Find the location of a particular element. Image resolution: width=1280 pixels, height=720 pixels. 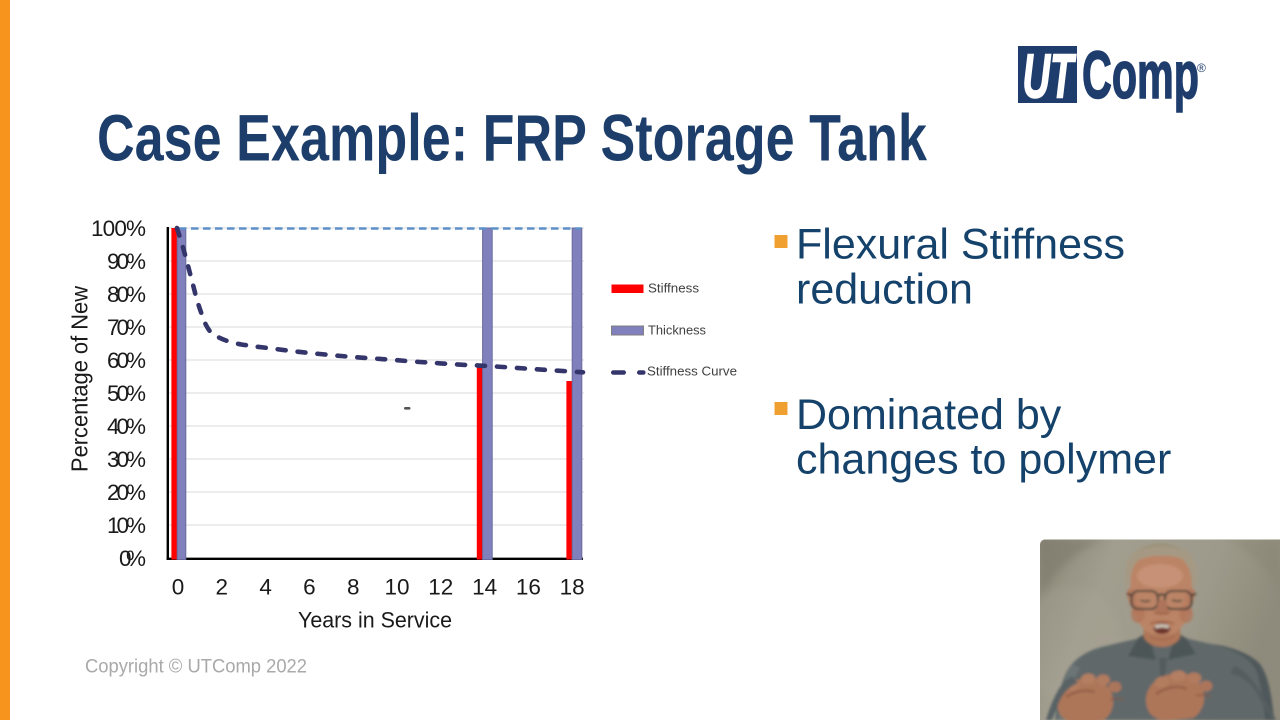

svg-text: Copyright © UTComp 2022 is located at coordinates (196, 667).